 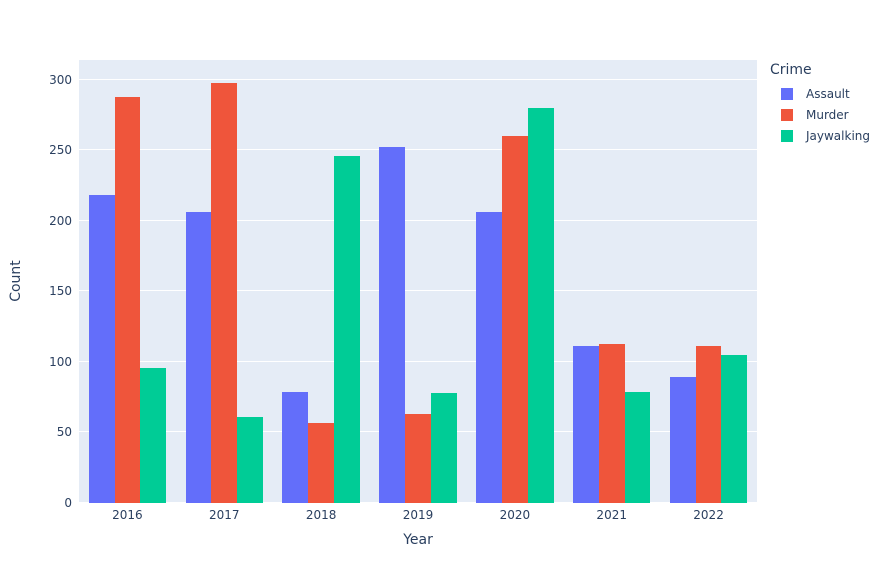 I want to click on y-tick-label-300: 300, so click(x=60, y=79).